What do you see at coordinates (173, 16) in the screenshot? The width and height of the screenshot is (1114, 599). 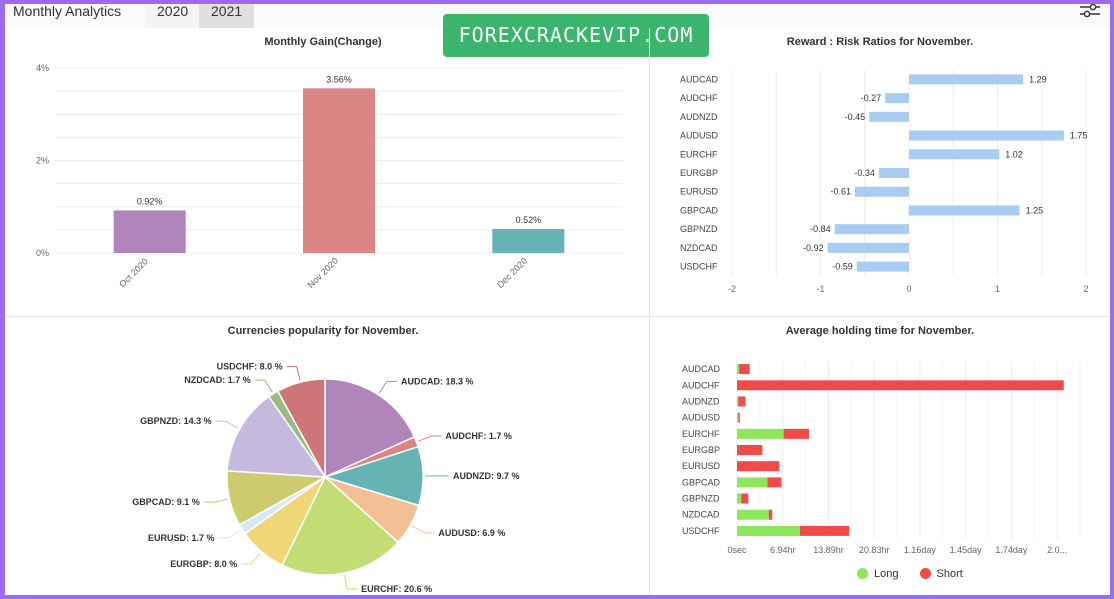 I see `tab-2020: 2020` at bounding box center [173, 16].